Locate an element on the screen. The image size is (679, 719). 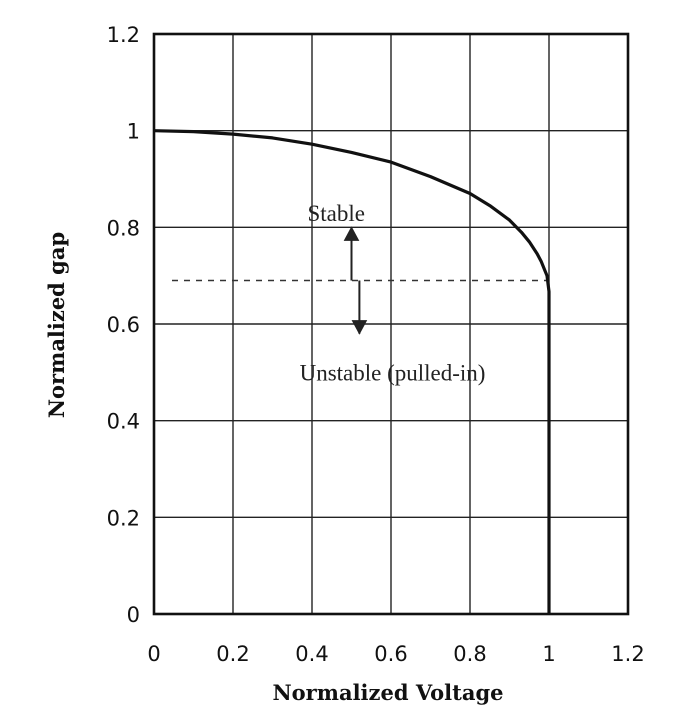
y-tick-label: 0.4 is located at coordinates (123, 422).